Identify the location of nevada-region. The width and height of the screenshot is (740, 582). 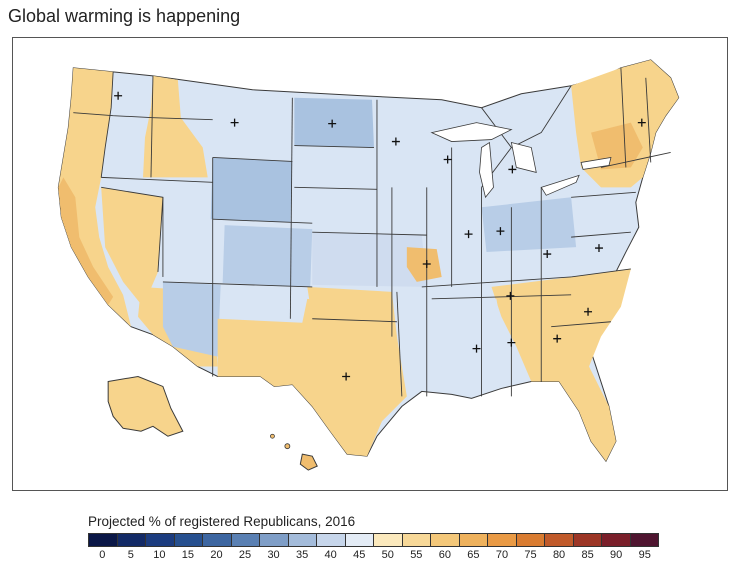
(132, 247).